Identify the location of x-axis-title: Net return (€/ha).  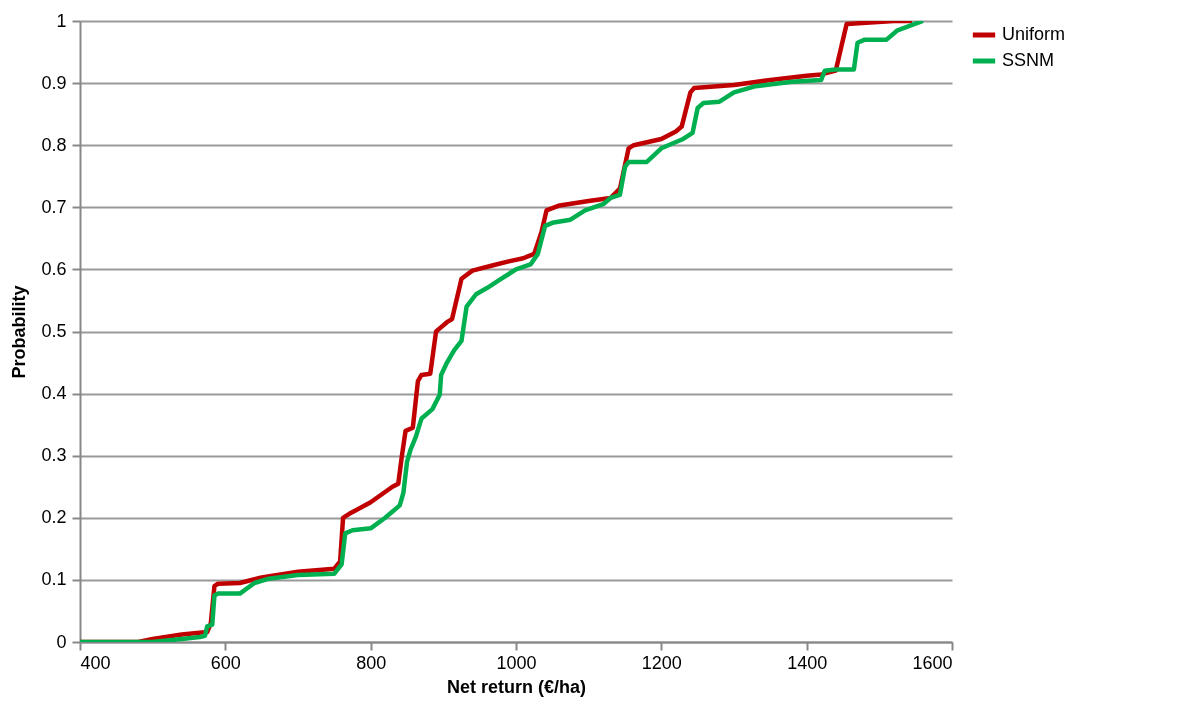
(516, 686).